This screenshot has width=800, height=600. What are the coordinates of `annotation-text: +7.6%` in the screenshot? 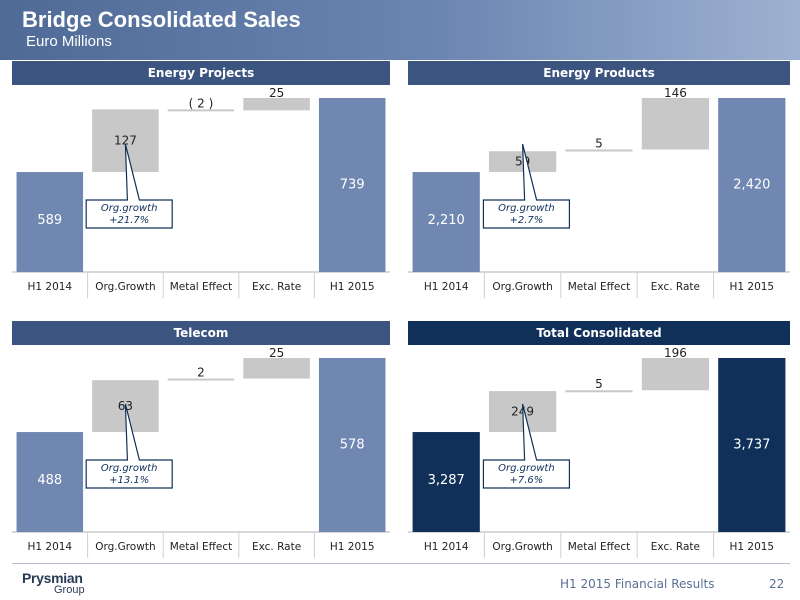 It's located at (527, 480).